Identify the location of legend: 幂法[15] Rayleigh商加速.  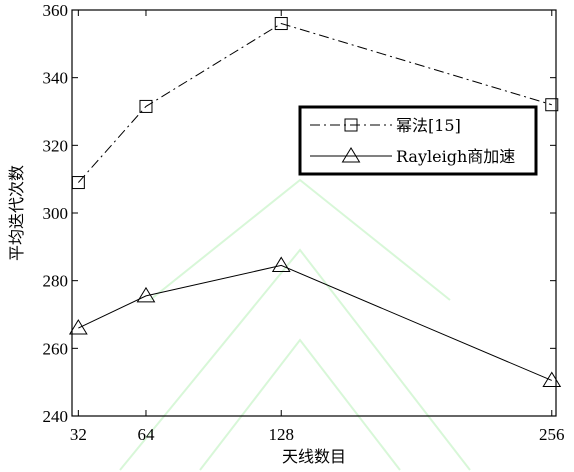
(418, 140).